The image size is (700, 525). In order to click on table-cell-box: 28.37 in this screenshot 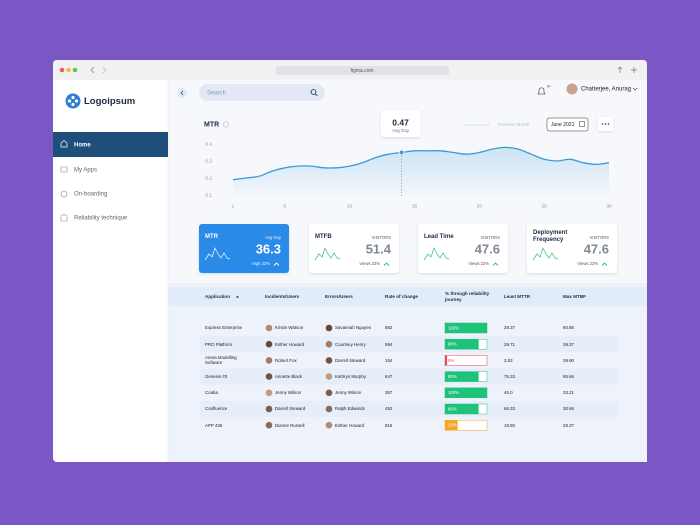, I will do `click(509, 328)`.